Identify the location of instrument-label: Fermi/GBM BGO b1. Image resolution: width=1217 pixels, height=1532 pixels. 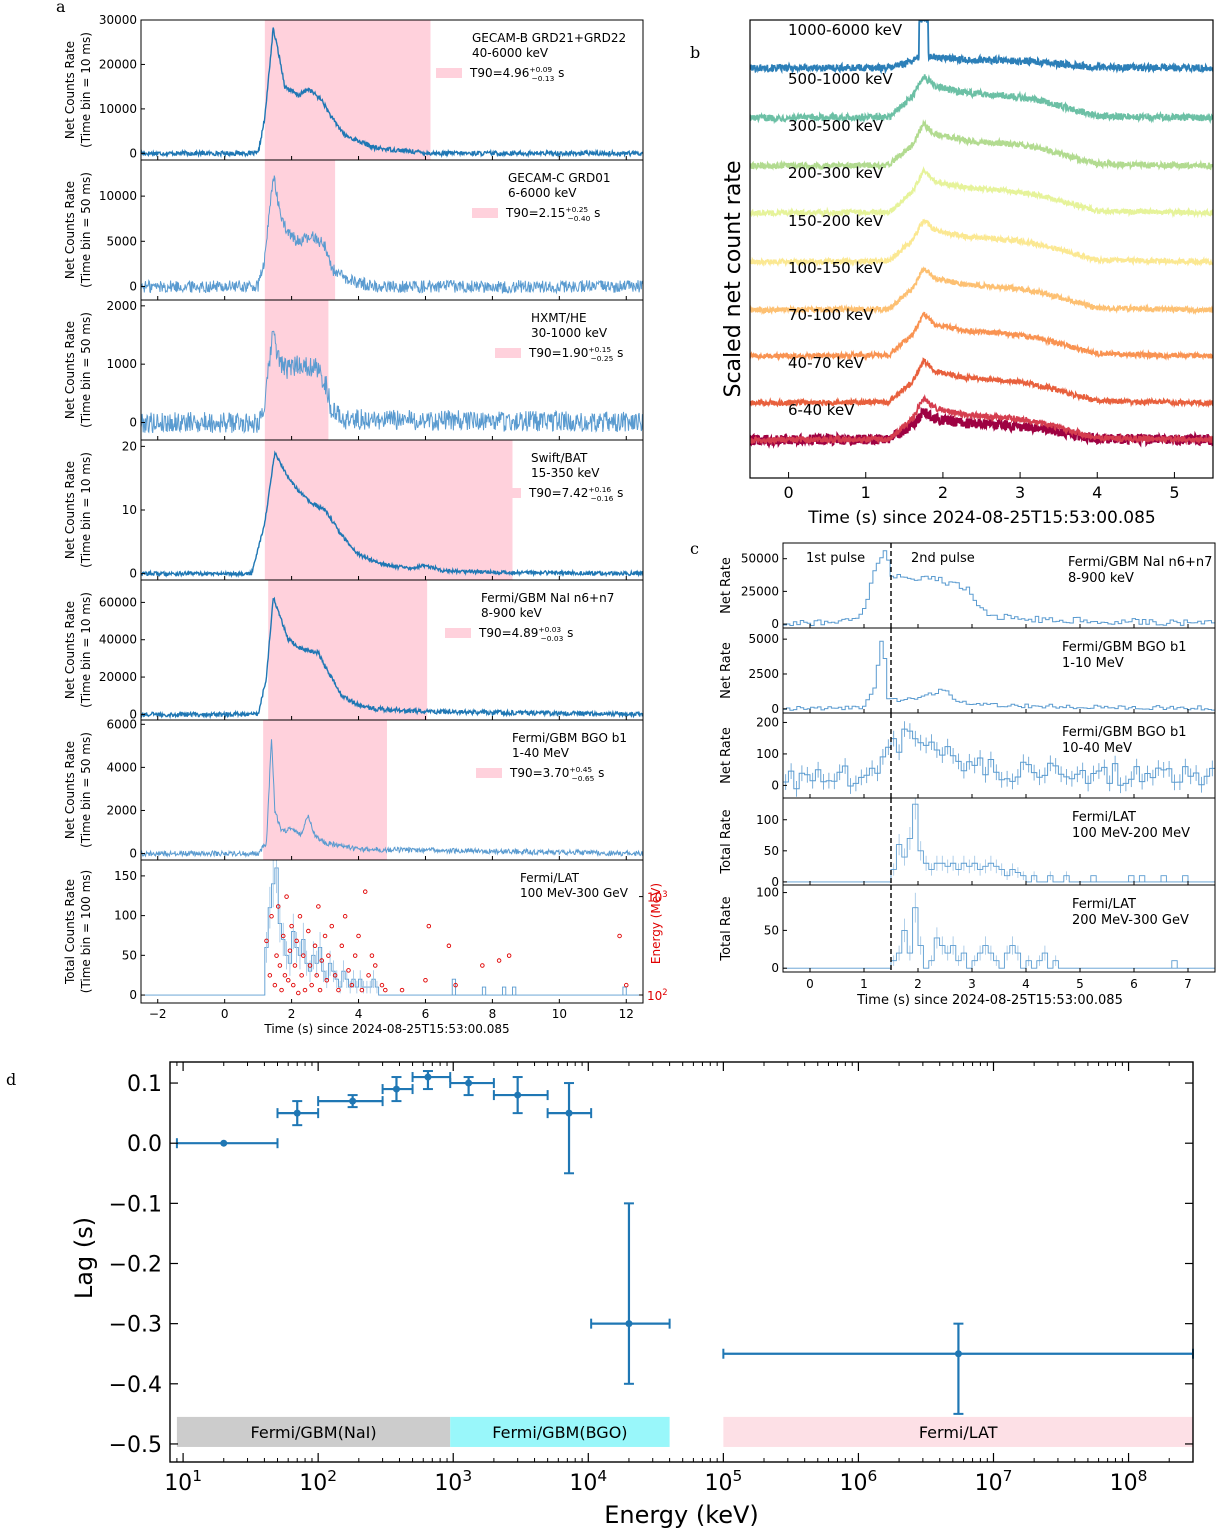
(569, 738).